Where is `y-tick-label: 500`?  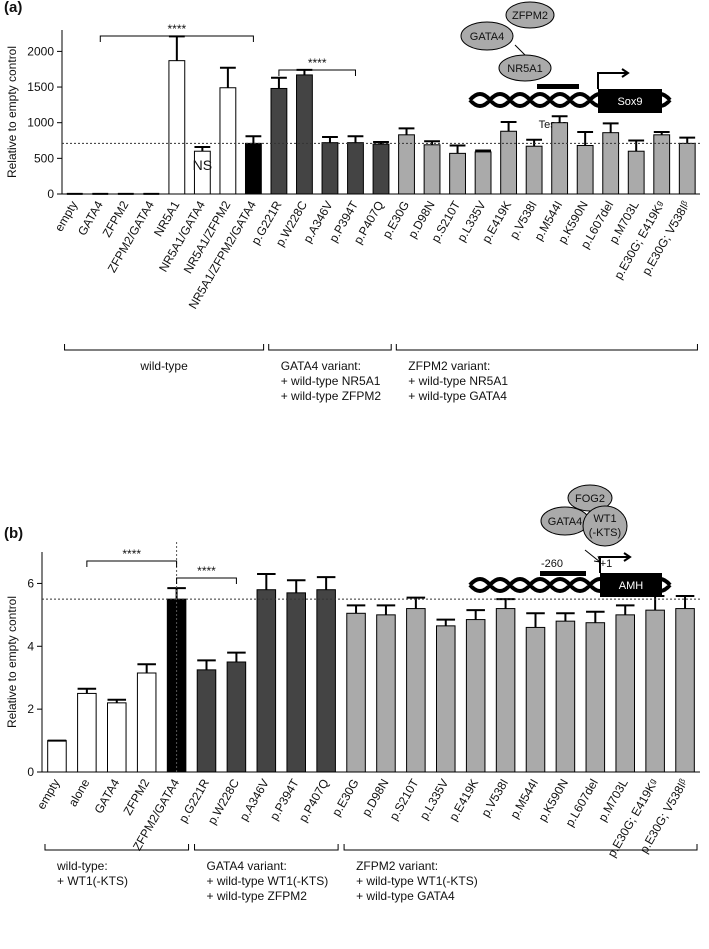 y-tick-label: 500 is located at coordinates (44, 158).